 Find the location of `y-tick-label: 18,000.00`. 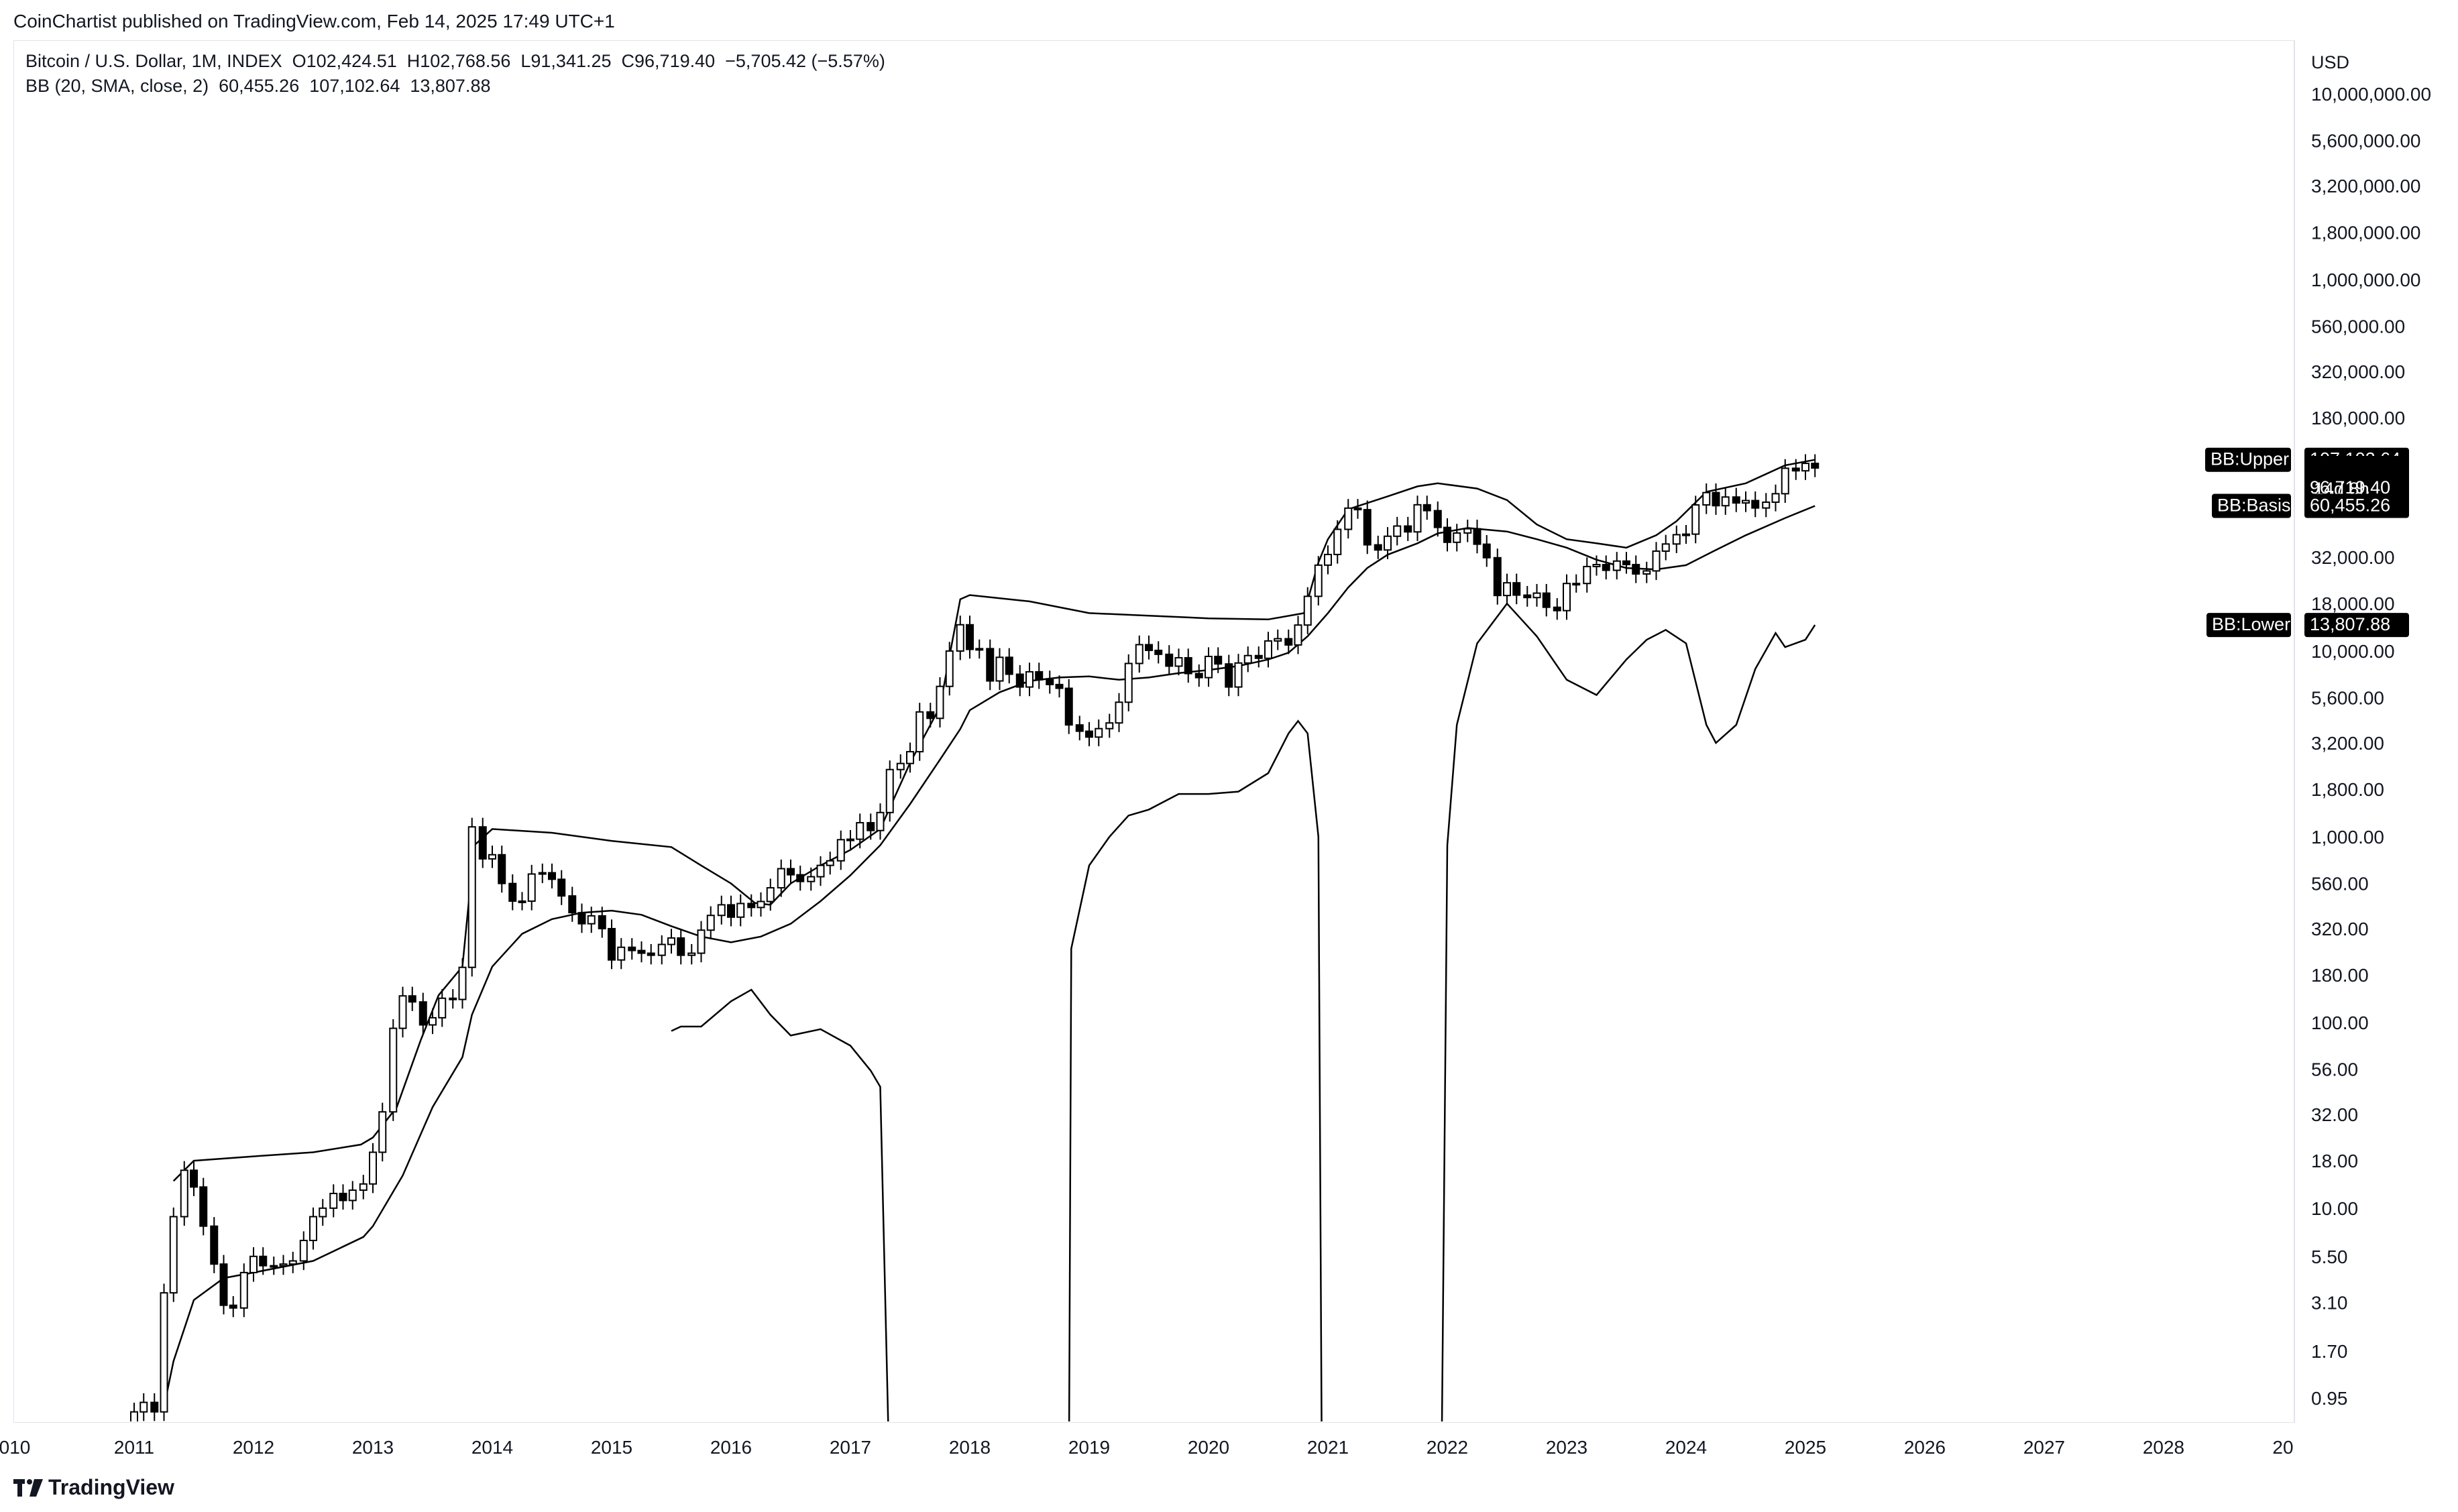

y-tick-label: 18,000.00 is located at coordinates (2353, 603).